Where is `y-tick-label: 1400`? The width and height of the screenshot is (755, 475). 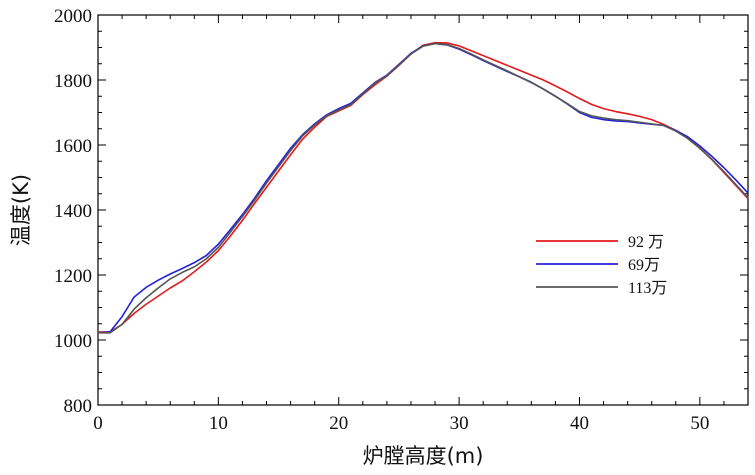 y-tick-label: 1400 is located at coordinates (73, 211).